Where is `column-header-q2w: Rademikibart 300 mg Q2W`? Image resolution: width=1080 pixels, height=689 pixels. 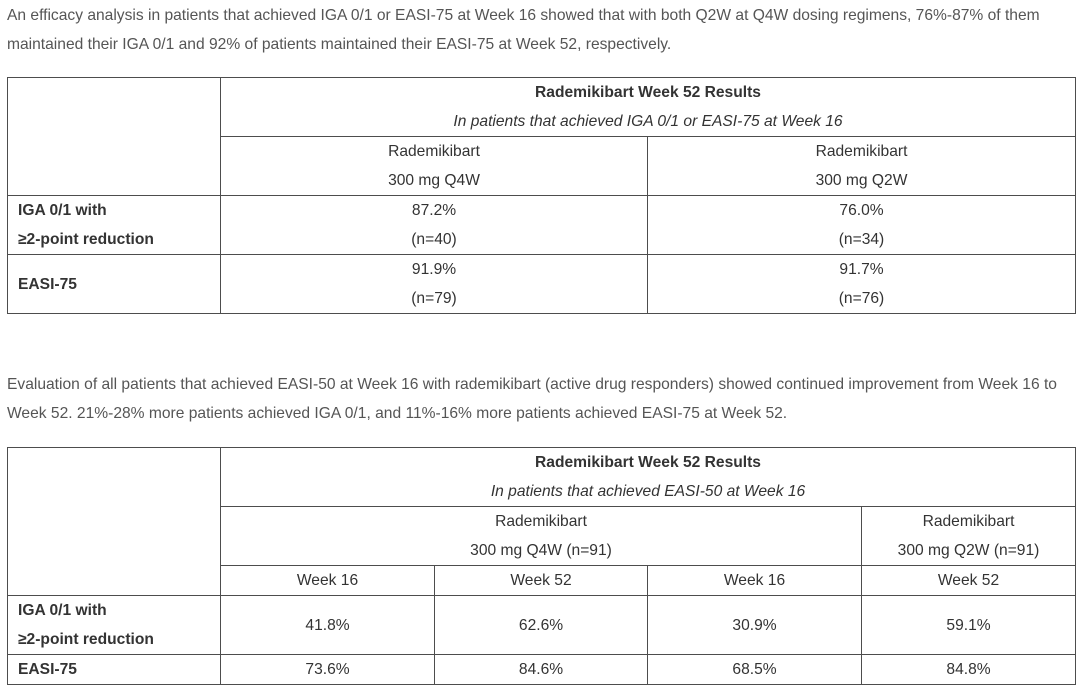
column-header-q2w: Rademikibart 300 mg Q2W is located at coordinates (861, 166).